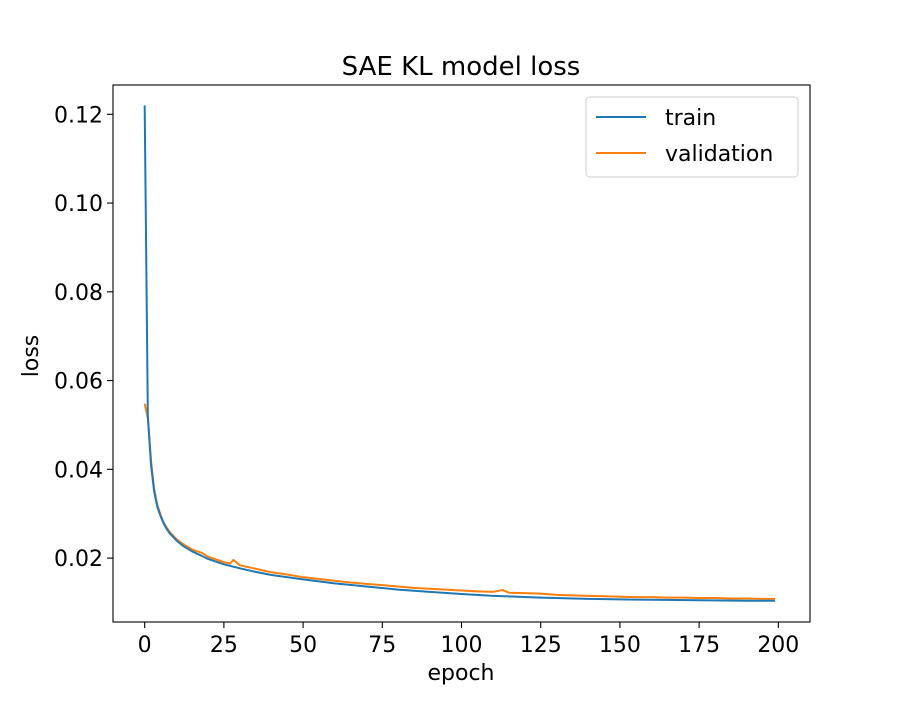 This screenshot has height=705, width=900. I want to click on x-tick-label: 175, so click(699, 645).